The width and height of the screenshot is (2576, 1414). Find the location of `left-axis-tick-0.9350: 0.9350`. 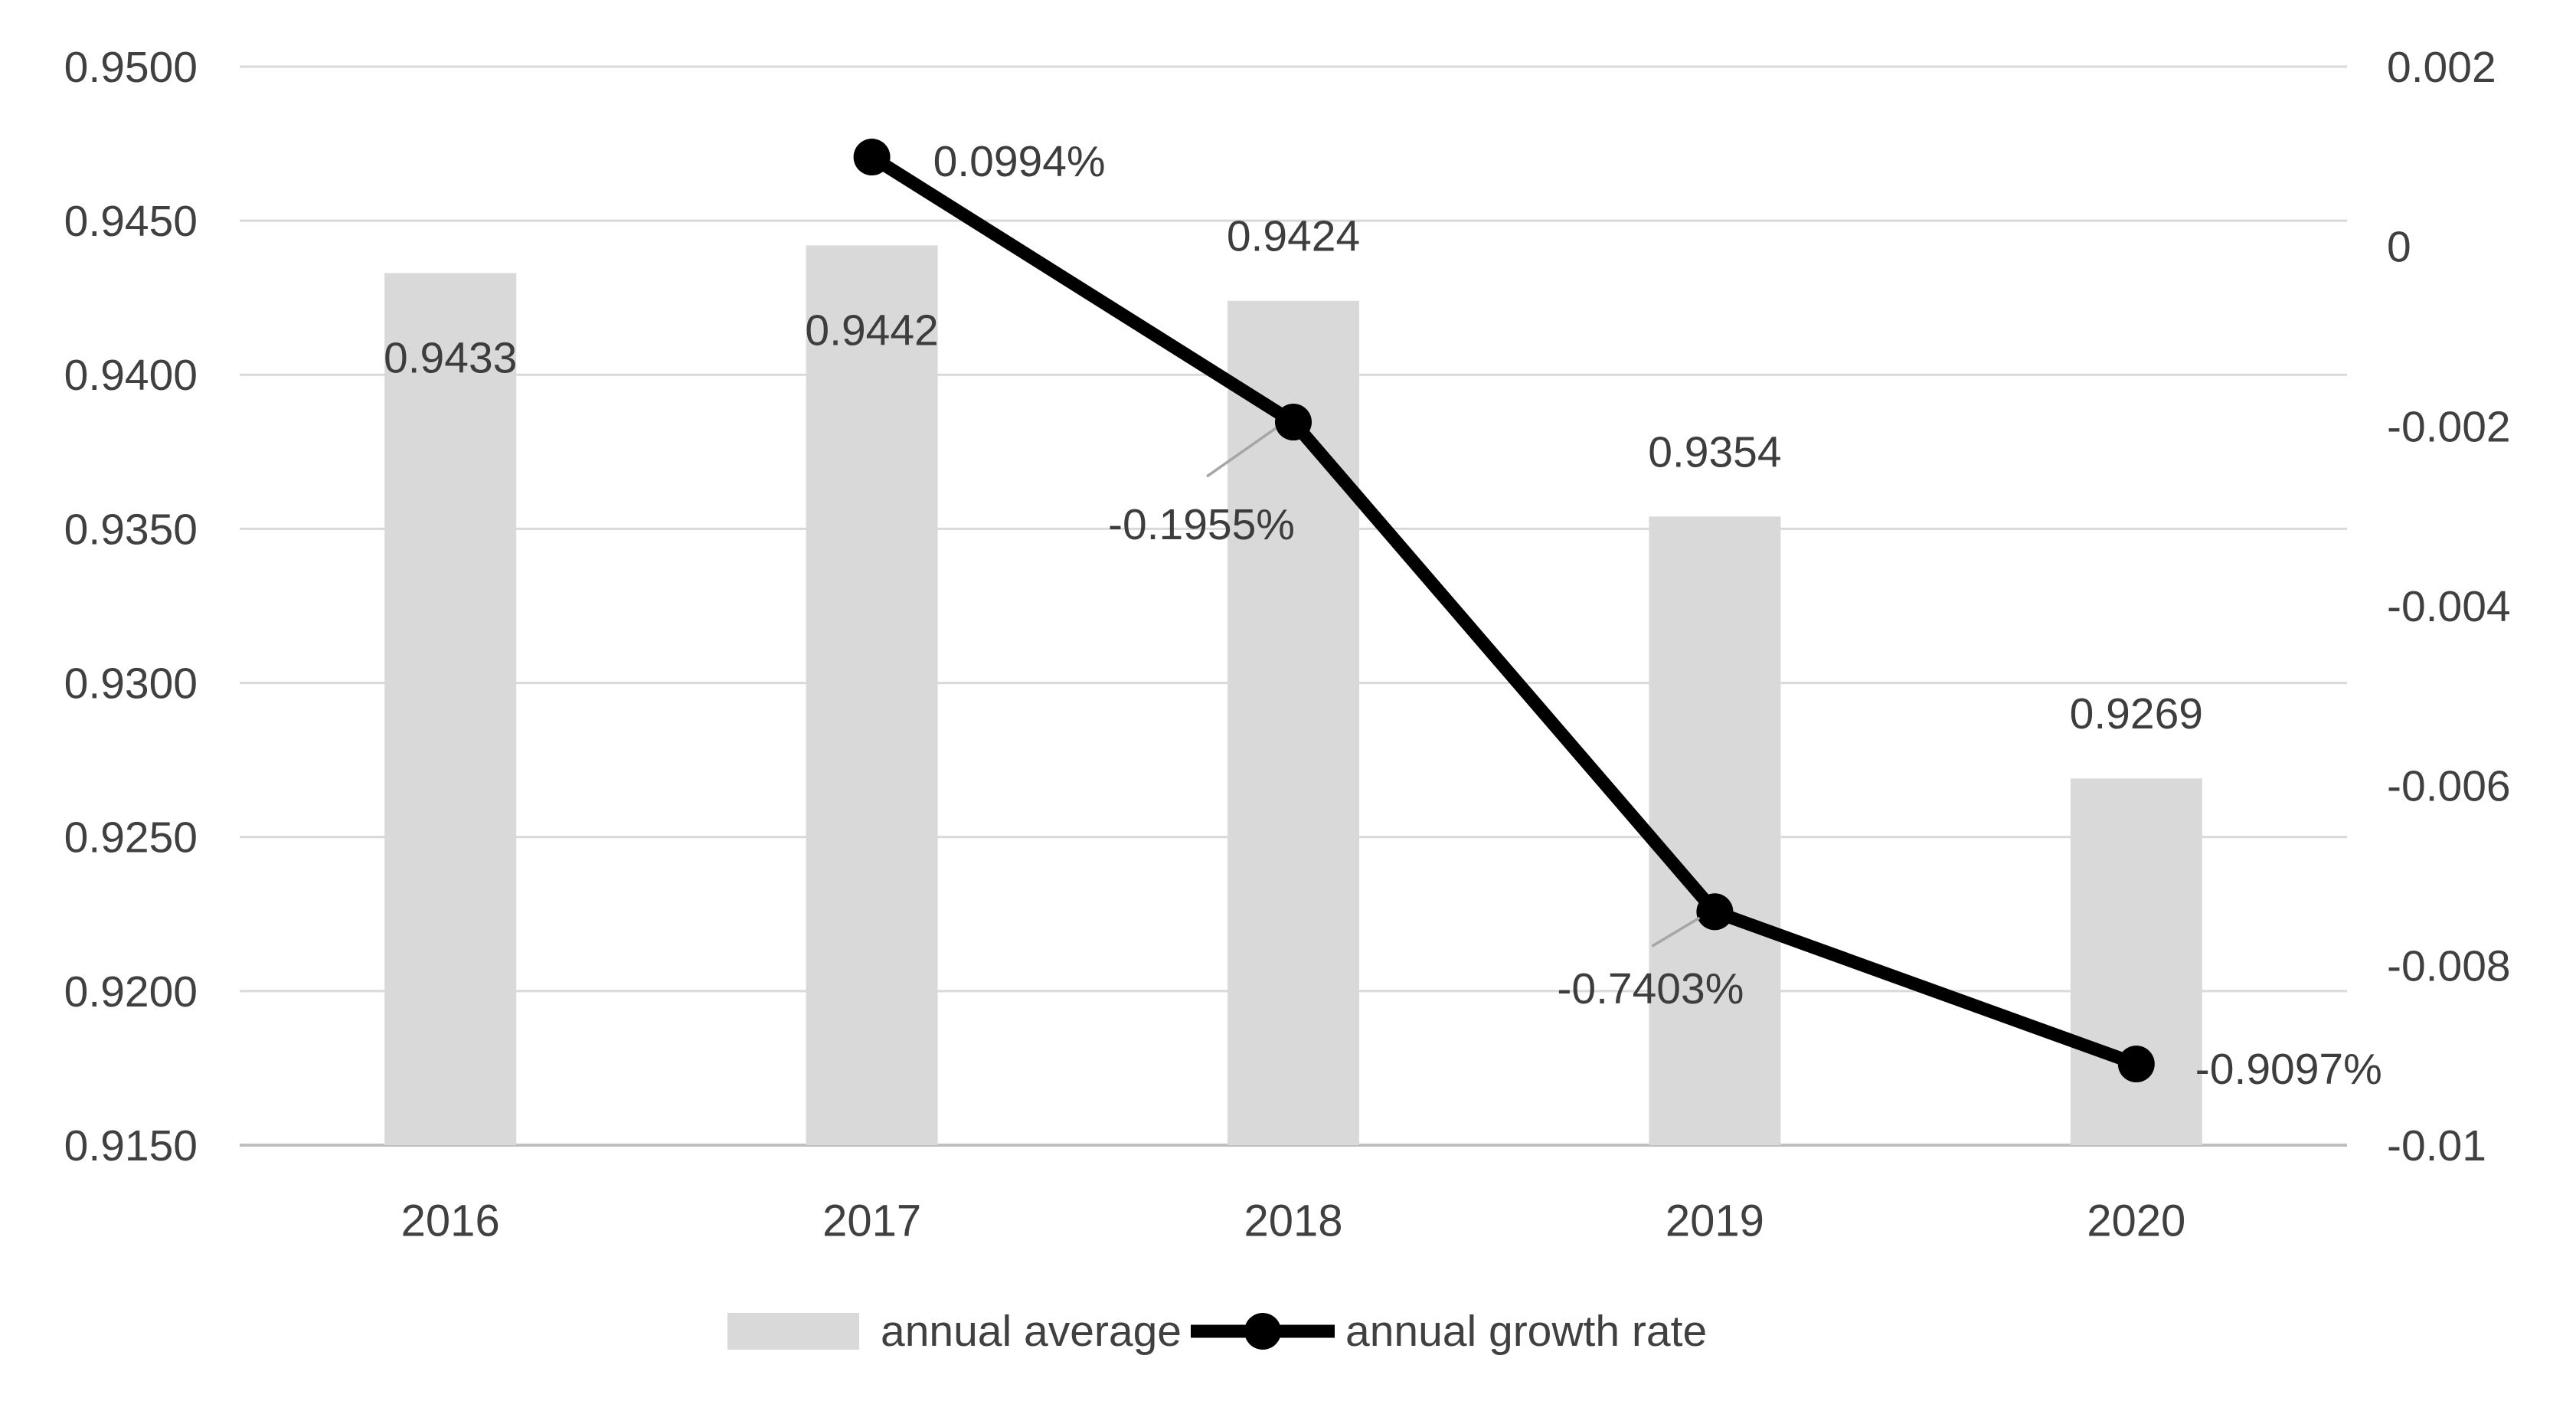

left-axis-tick-0.9350: 0.9350 is located at coordinates (131, 529).